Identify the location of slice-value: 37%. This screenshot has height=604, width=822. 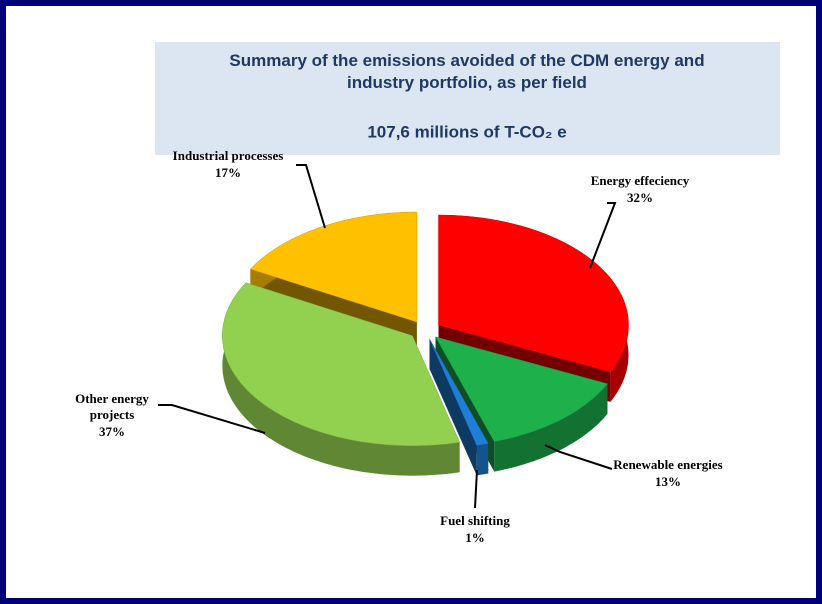
(112, 431).